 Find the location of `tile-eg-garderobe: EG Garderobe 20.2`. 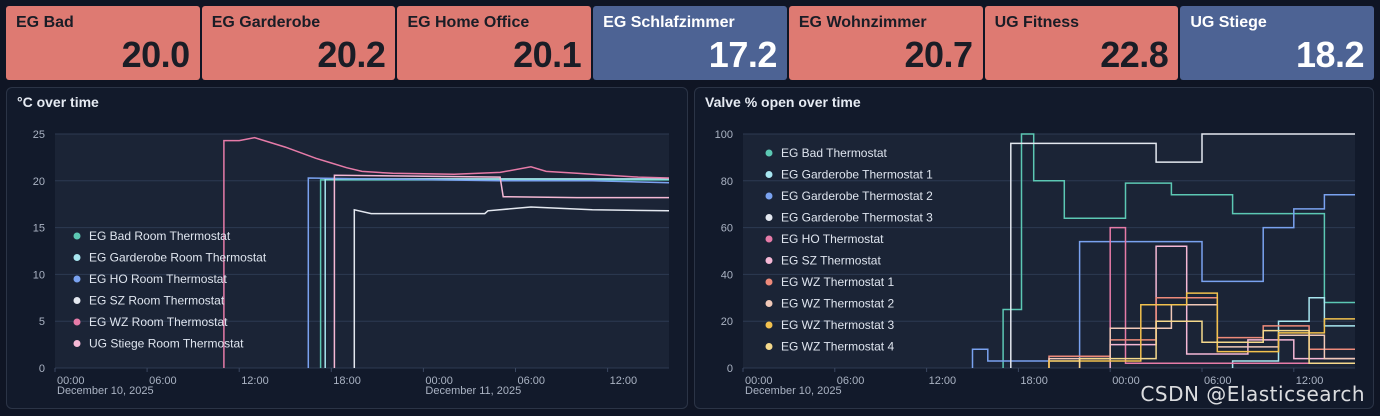

tile-eg-garderobe: EG Garderobe 20.2 is located at coordinates (298, 43).